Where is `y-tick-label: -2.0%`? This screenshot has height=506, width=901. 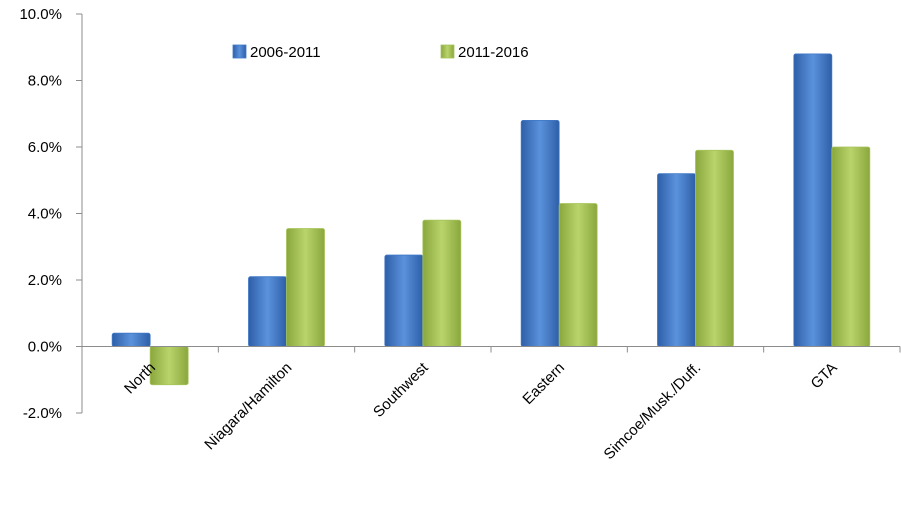 y-tick-label: -2.0% is located at coordinates (42, 413).